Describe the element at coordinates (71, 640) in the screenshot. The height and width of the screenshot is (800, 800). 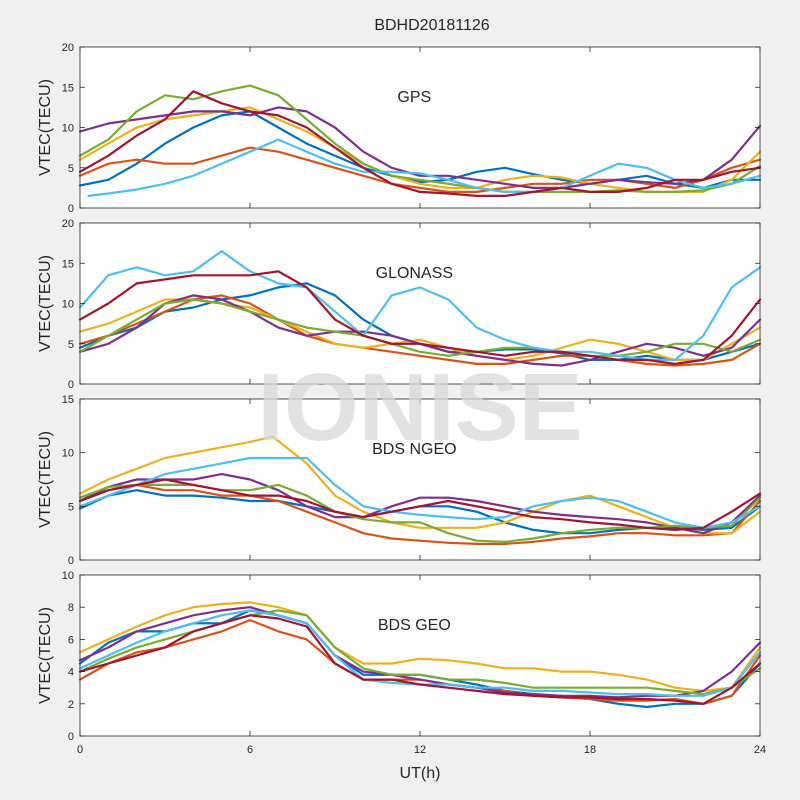
I see `y-tick-label: 6` at that location.